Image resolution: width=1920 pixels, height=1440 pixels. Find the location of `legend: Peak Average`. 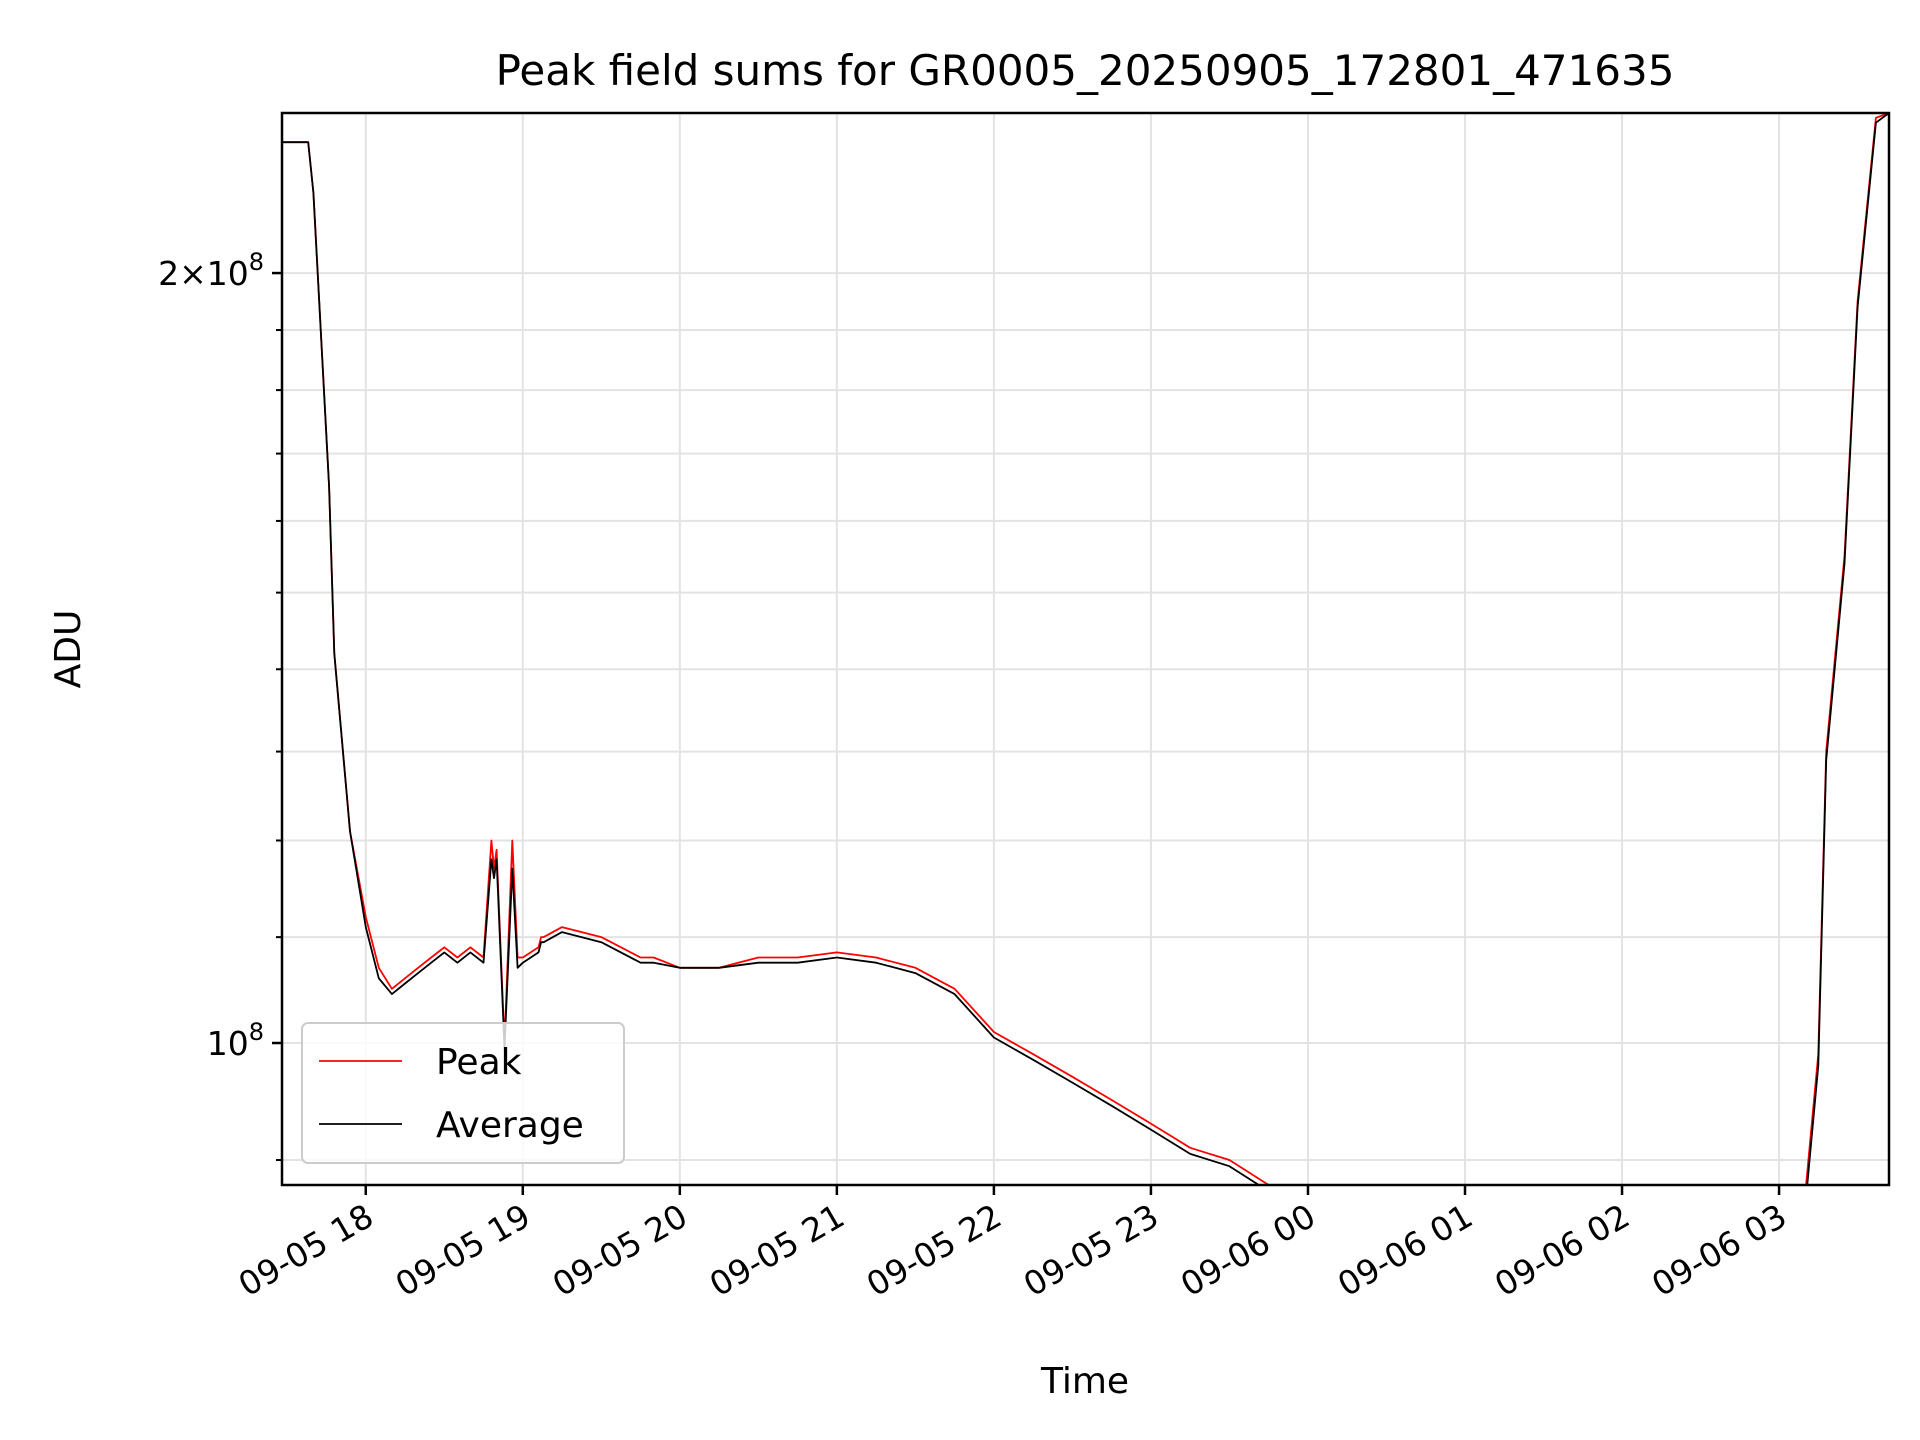

legend: Peak Average is located at coordinates (463, 1093).